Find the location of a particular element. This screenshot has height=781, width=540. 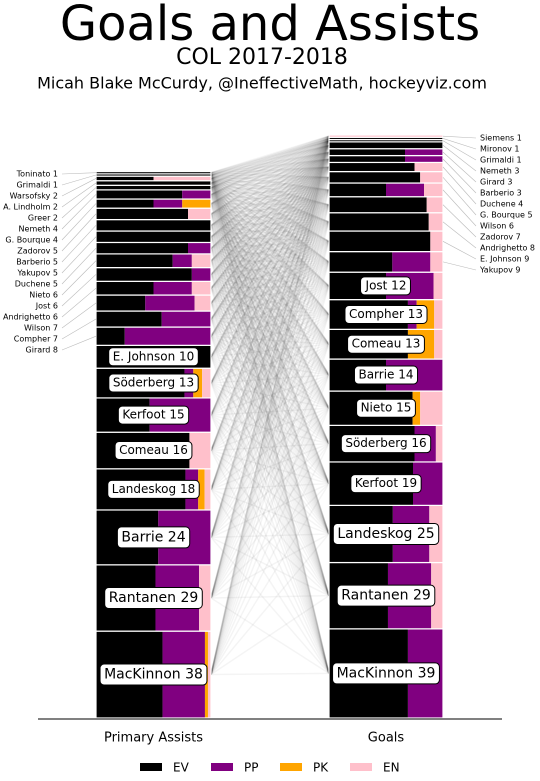

player-label: Andrighetto 8 is located at coordinates (507, 248).